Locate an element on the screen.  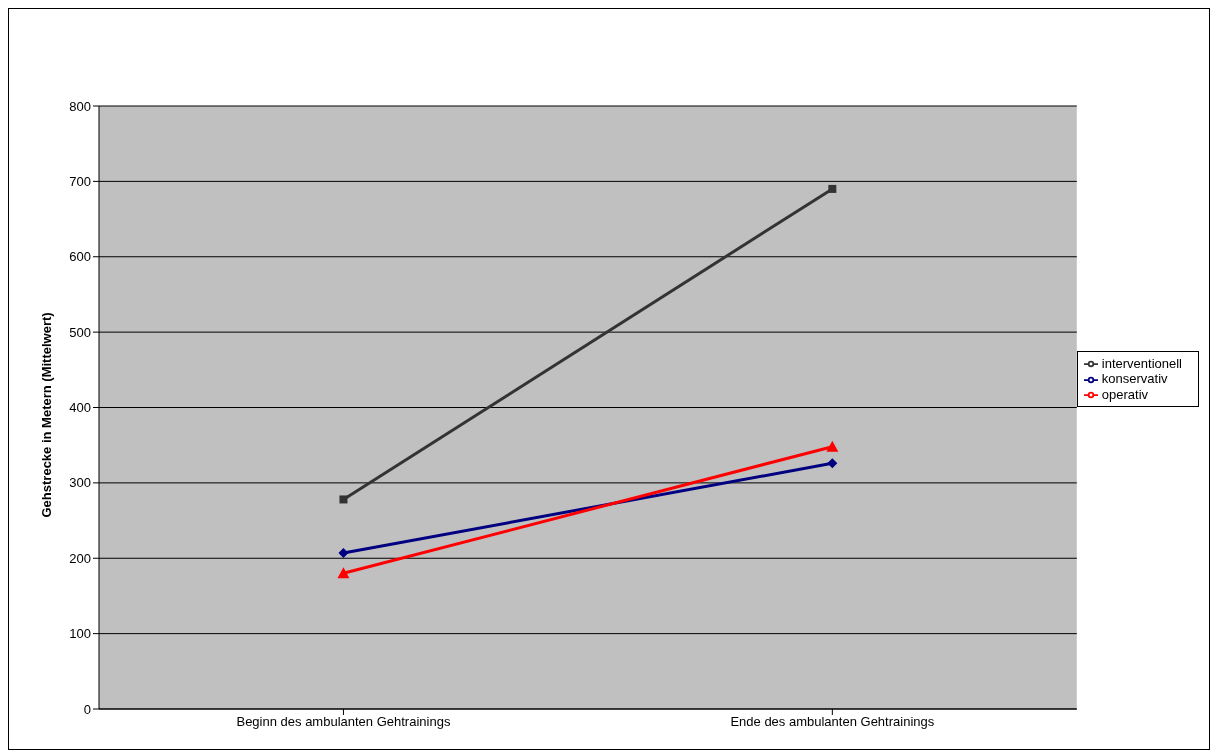
y-tick-label: 100 is located at coordinates (80, 634).